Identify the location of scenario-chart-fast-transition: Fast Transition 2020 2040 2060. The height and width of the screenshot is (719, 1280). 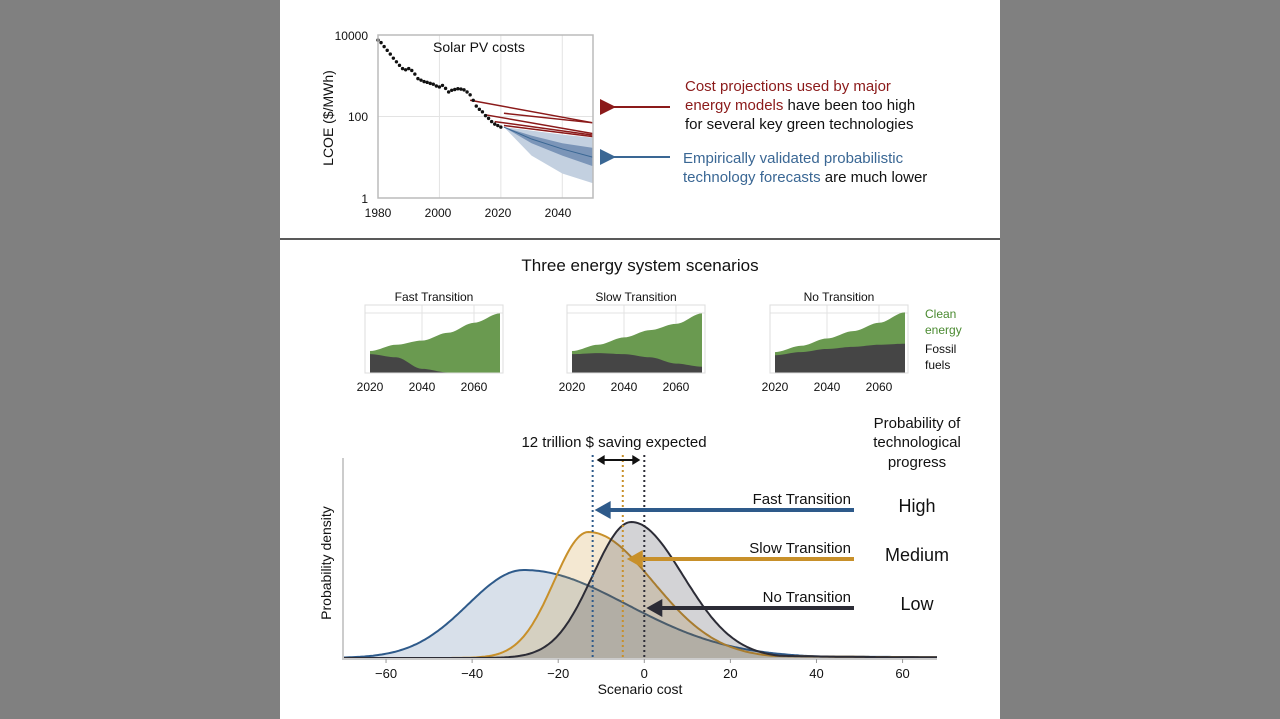
(430, 342).